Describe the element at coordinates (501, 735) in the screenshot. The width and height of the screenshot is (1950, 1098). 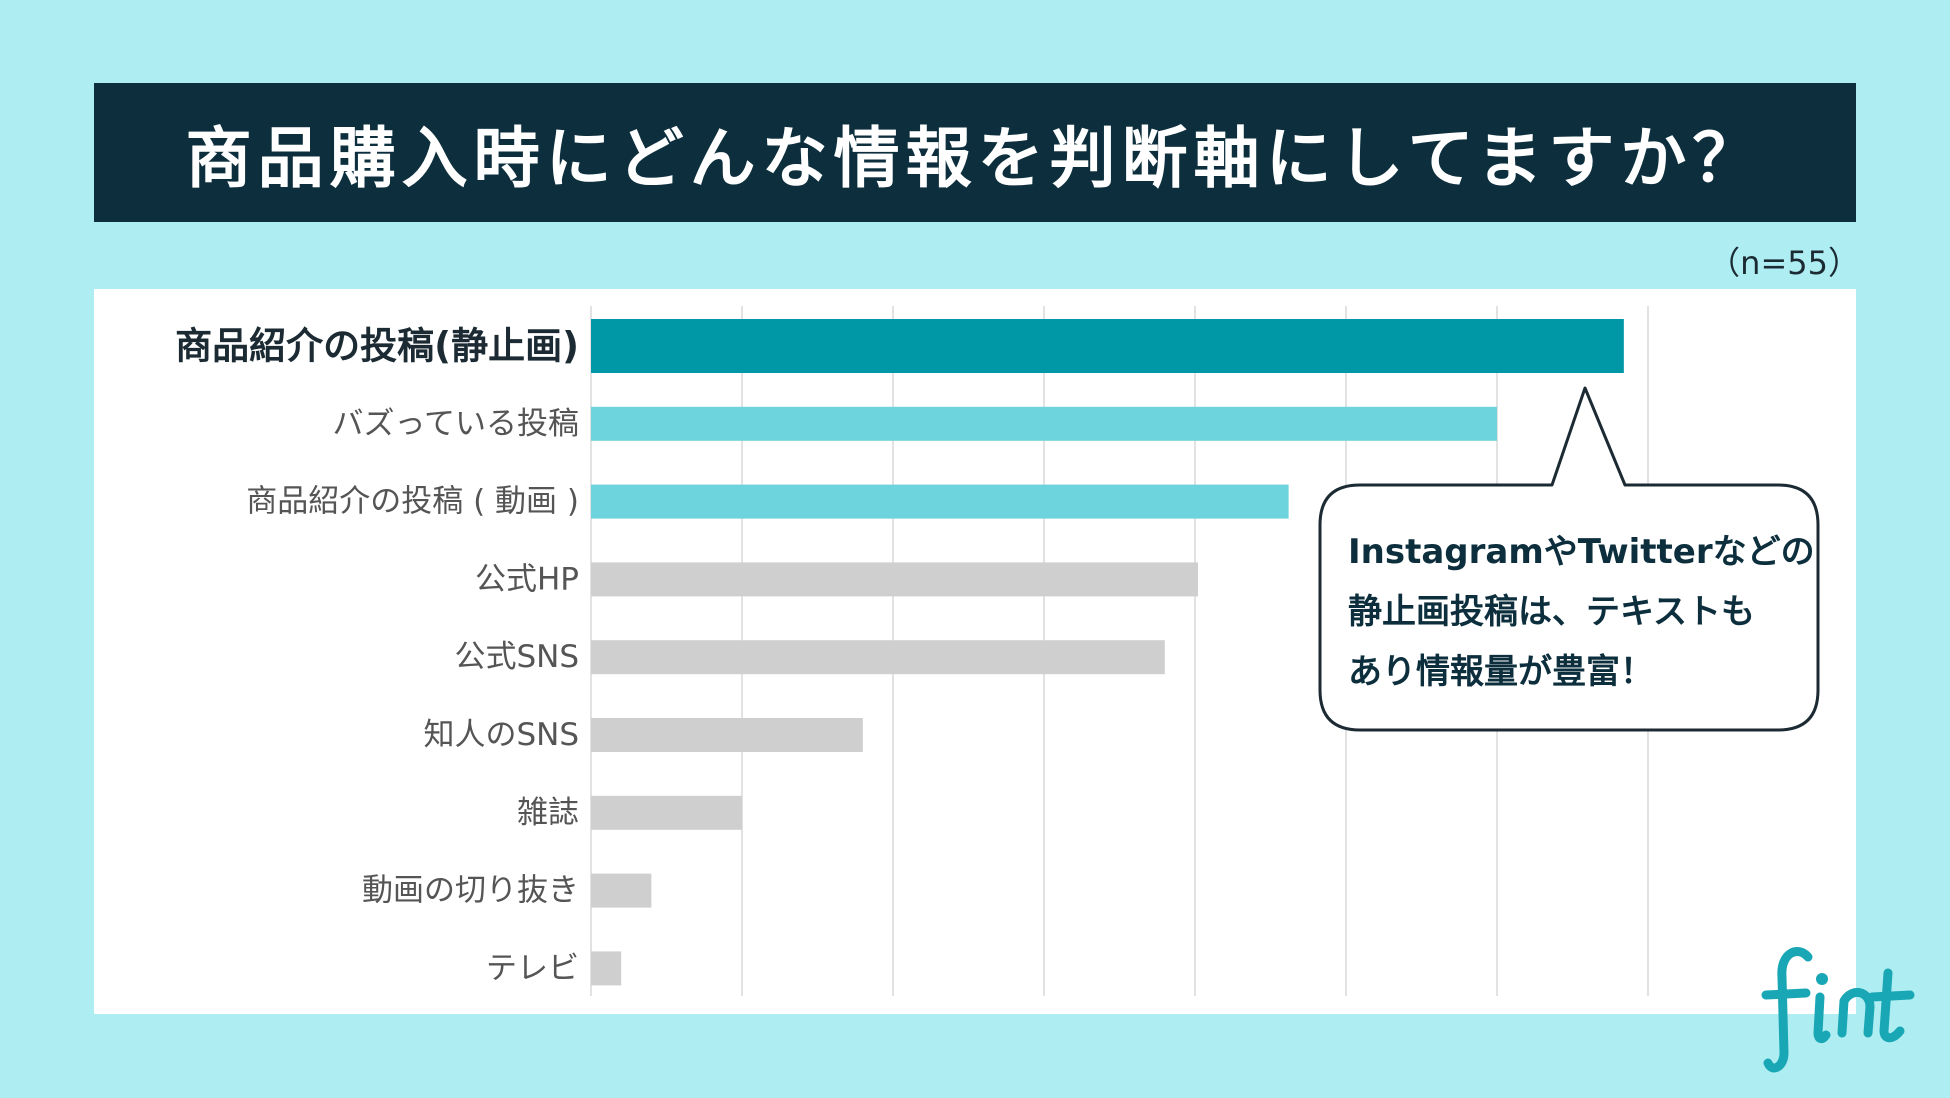
I see `category-label: 知人のSNS` at that location.